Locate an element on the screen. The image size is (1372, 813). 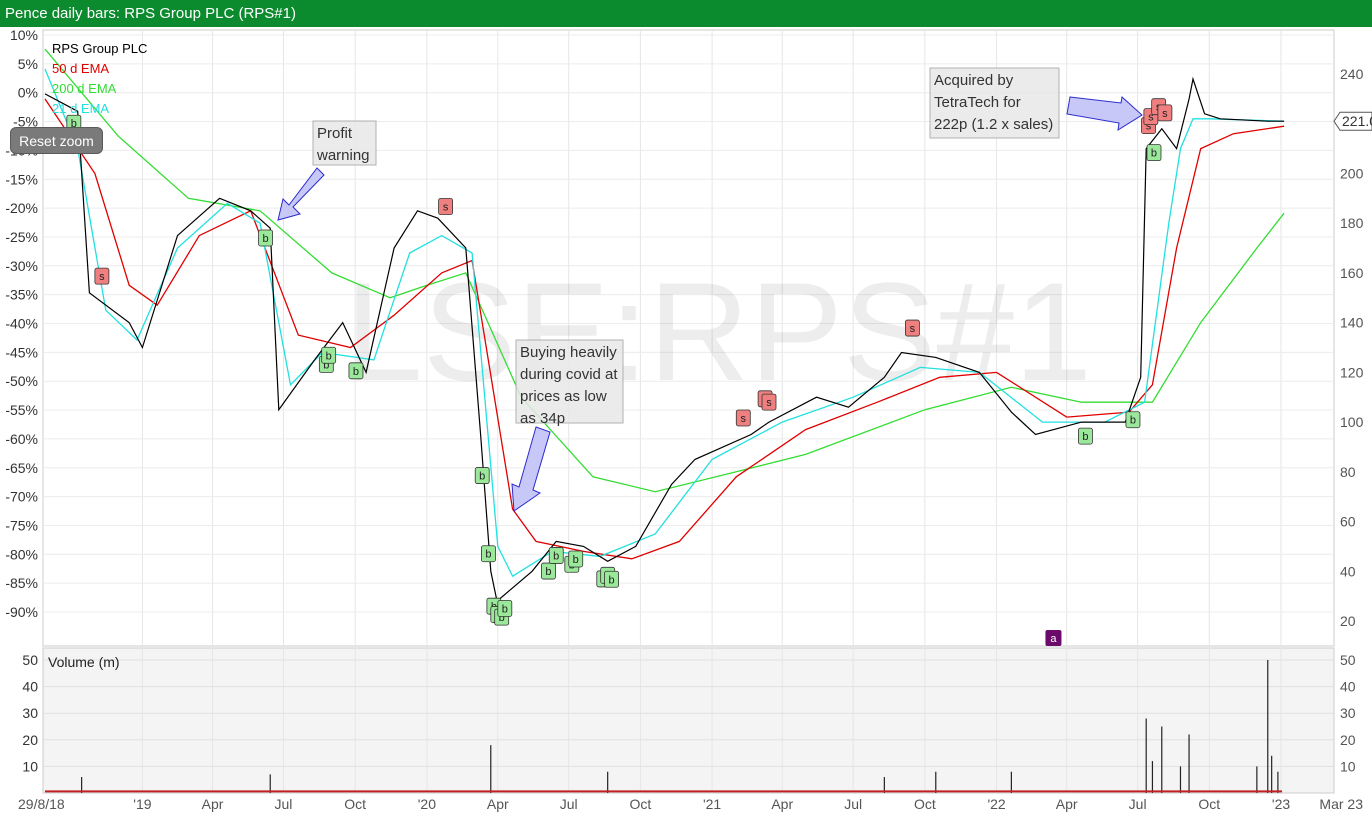
watermark-text: LSE:RPS#1 is located at coordinates (718, 331).